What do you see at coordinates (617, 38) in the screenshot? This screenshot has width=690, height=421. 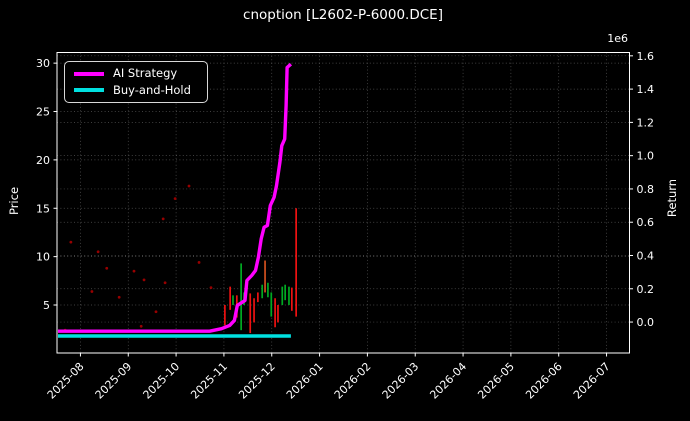 I see `right-axis-offset-label: 1e6` at bounding box center [617, 38].